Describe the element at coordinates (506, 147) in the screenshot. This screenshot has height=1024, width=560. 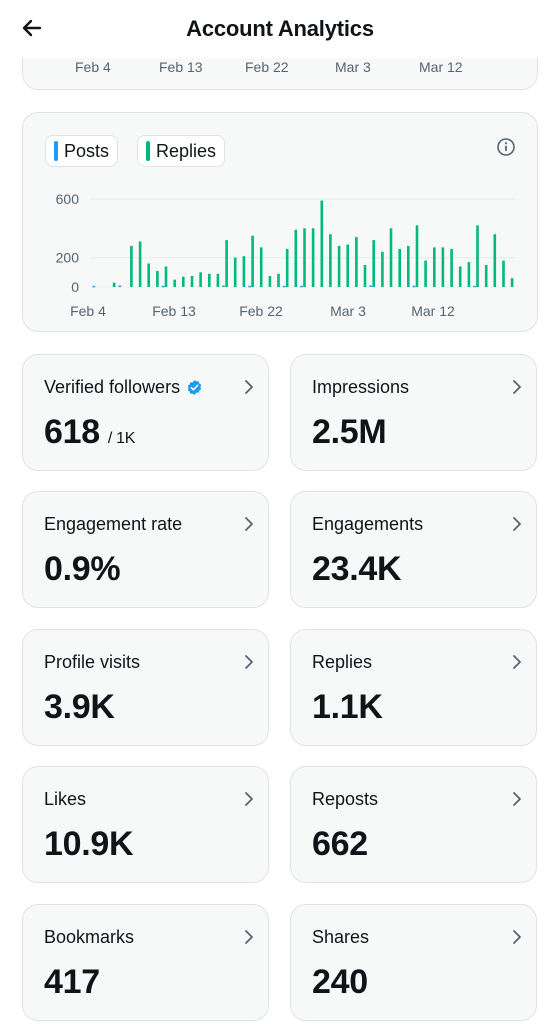
I see `info-icon` at that location.